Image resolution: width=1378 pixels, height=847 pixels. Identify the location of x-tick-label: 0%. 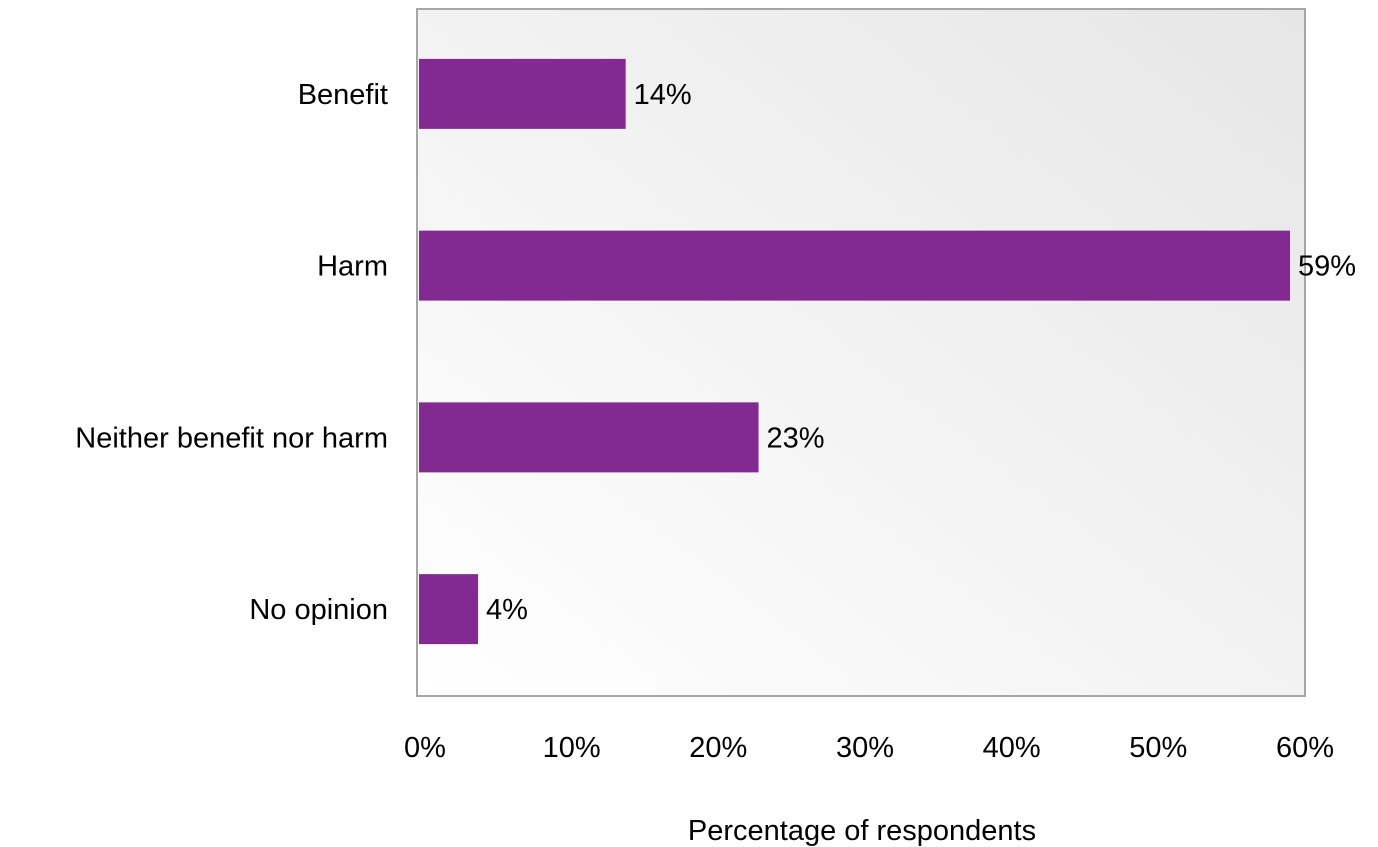
(425, 748).